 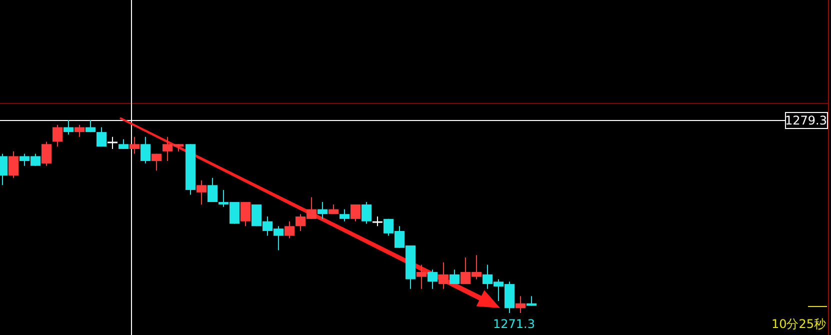 I want to click on price-label: 1279.3, so click(x=806, y=120).